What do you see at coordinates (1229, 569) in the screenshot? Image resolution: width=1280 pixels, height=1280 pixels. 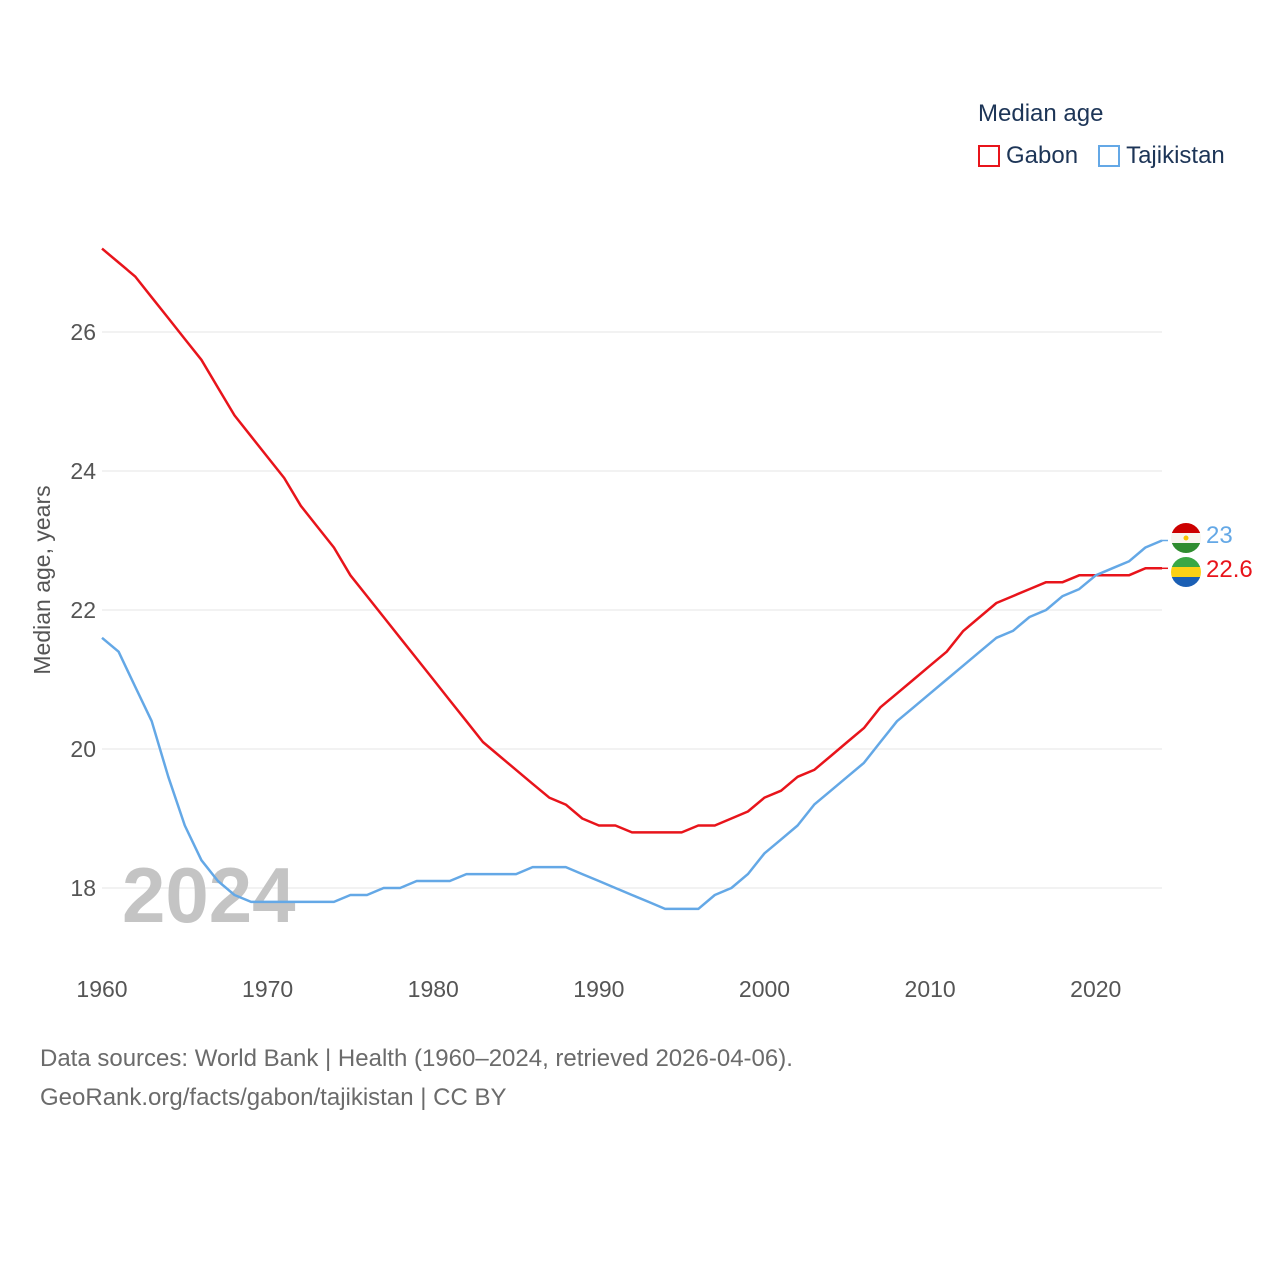 I see `end-label-gabon: 22.6` at bounding box center [1229, 569].